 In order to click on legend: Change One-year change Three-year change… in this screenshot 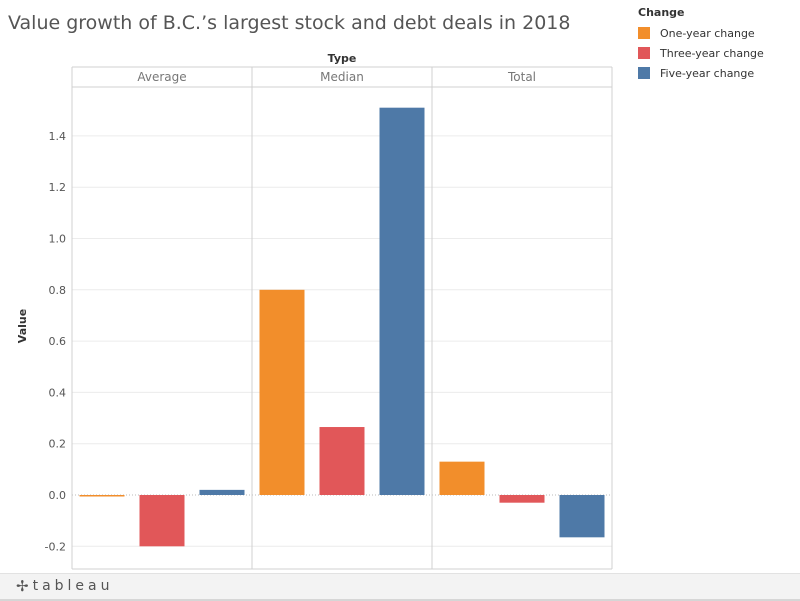, I will do `click(718, 44)`.